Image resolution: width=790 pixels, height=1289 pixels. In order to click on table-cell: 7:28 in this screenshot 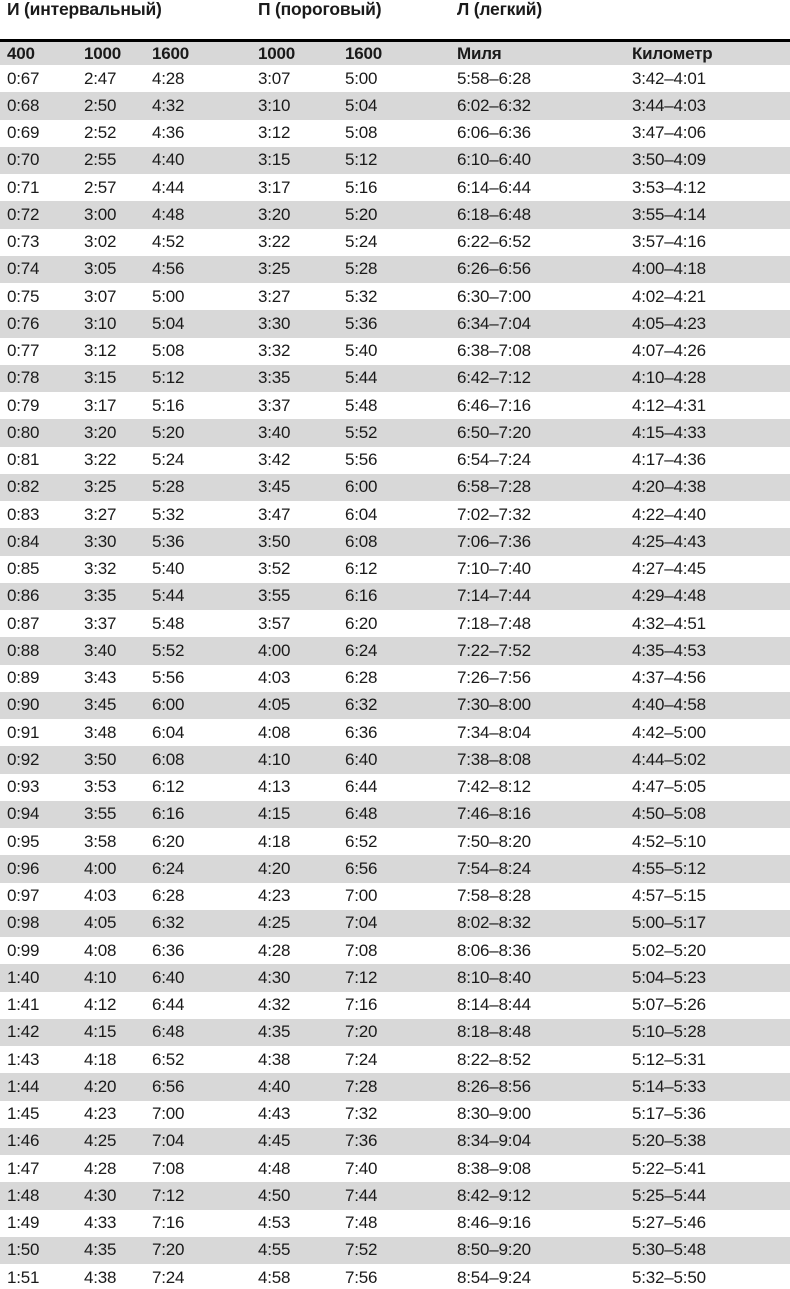, I will do `click(361, 1086)`.